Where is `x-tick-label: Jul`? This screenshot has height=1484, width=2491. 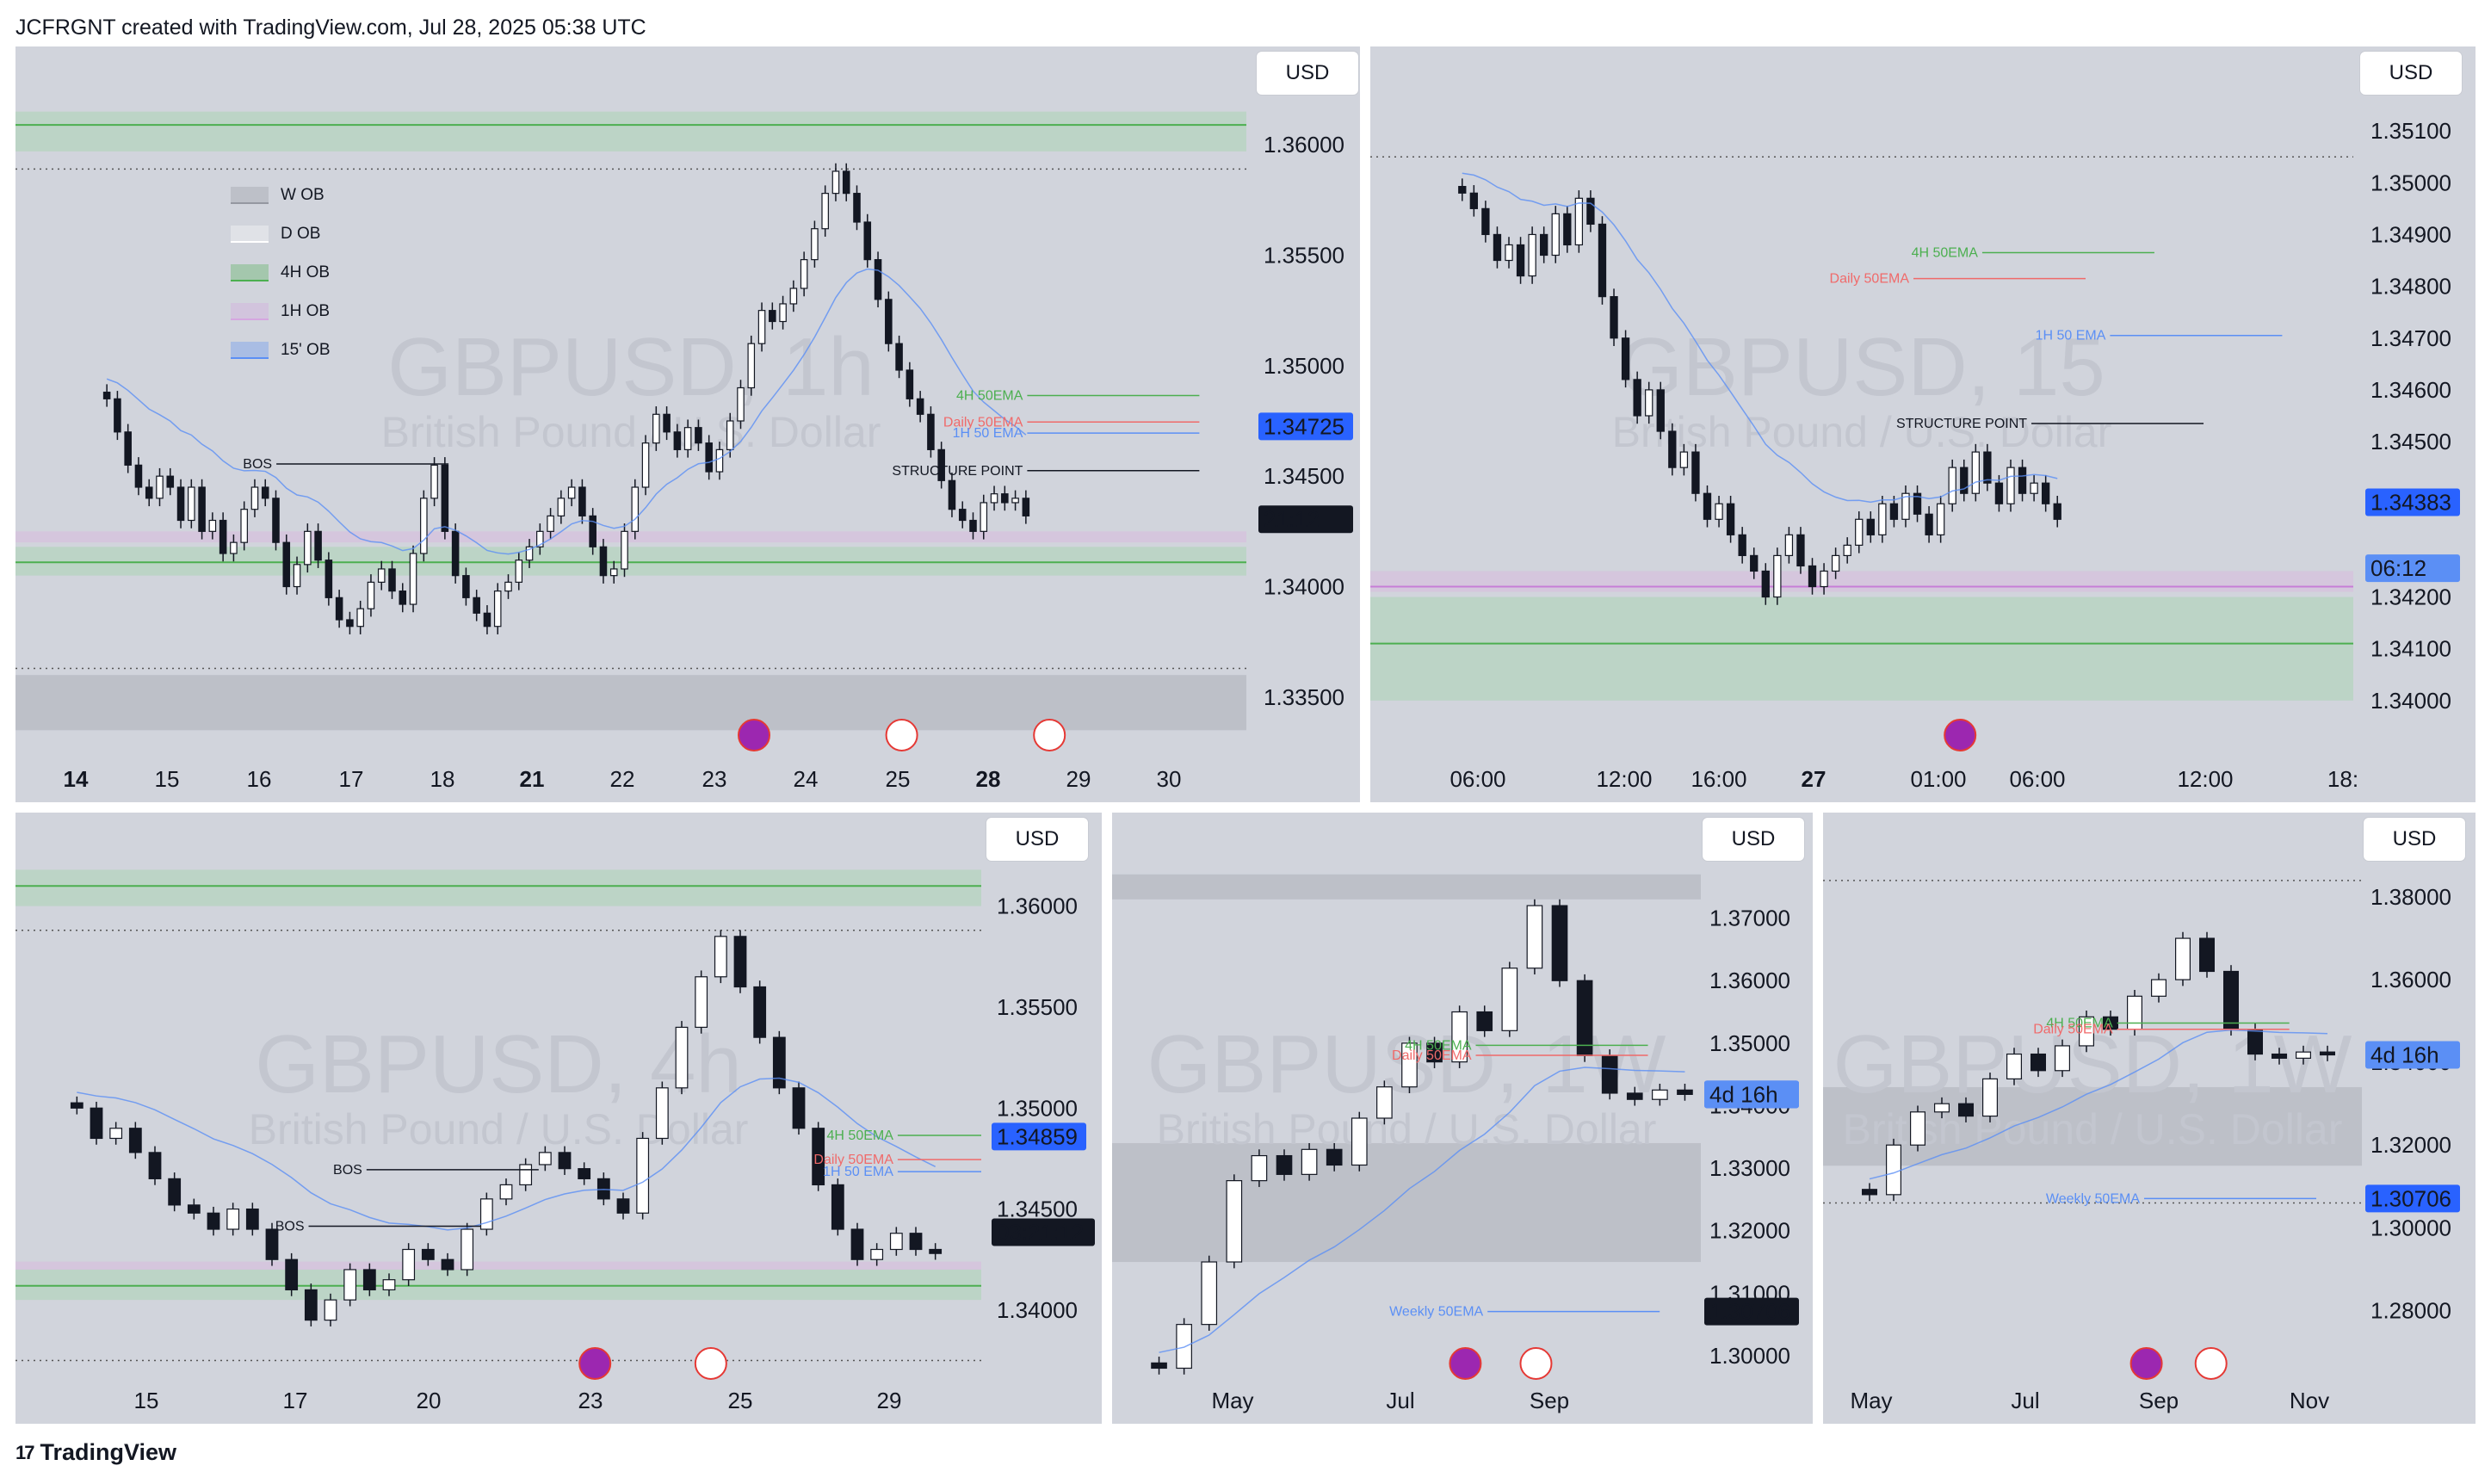 x-tick-label: Jul is located at coordinates (2025, 1400).